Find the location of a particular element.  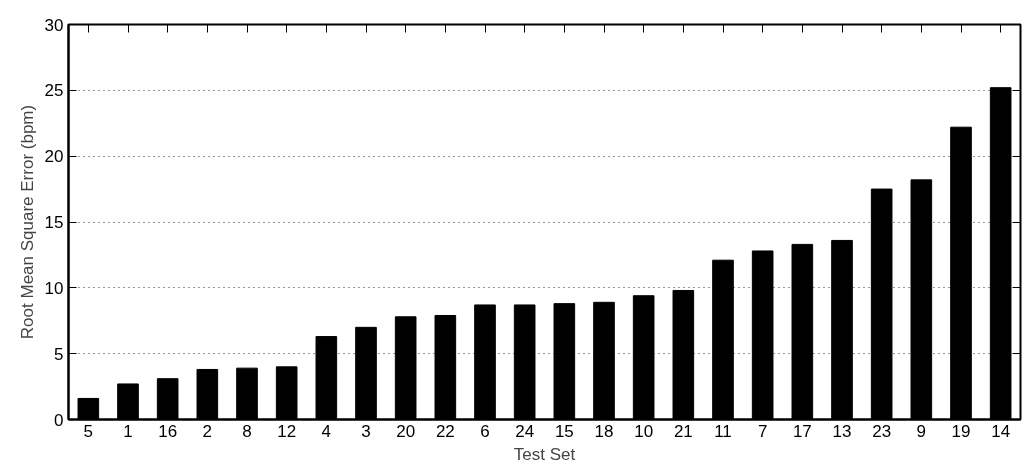

x-tick-label: 15 is located at coordinates (564, 431).